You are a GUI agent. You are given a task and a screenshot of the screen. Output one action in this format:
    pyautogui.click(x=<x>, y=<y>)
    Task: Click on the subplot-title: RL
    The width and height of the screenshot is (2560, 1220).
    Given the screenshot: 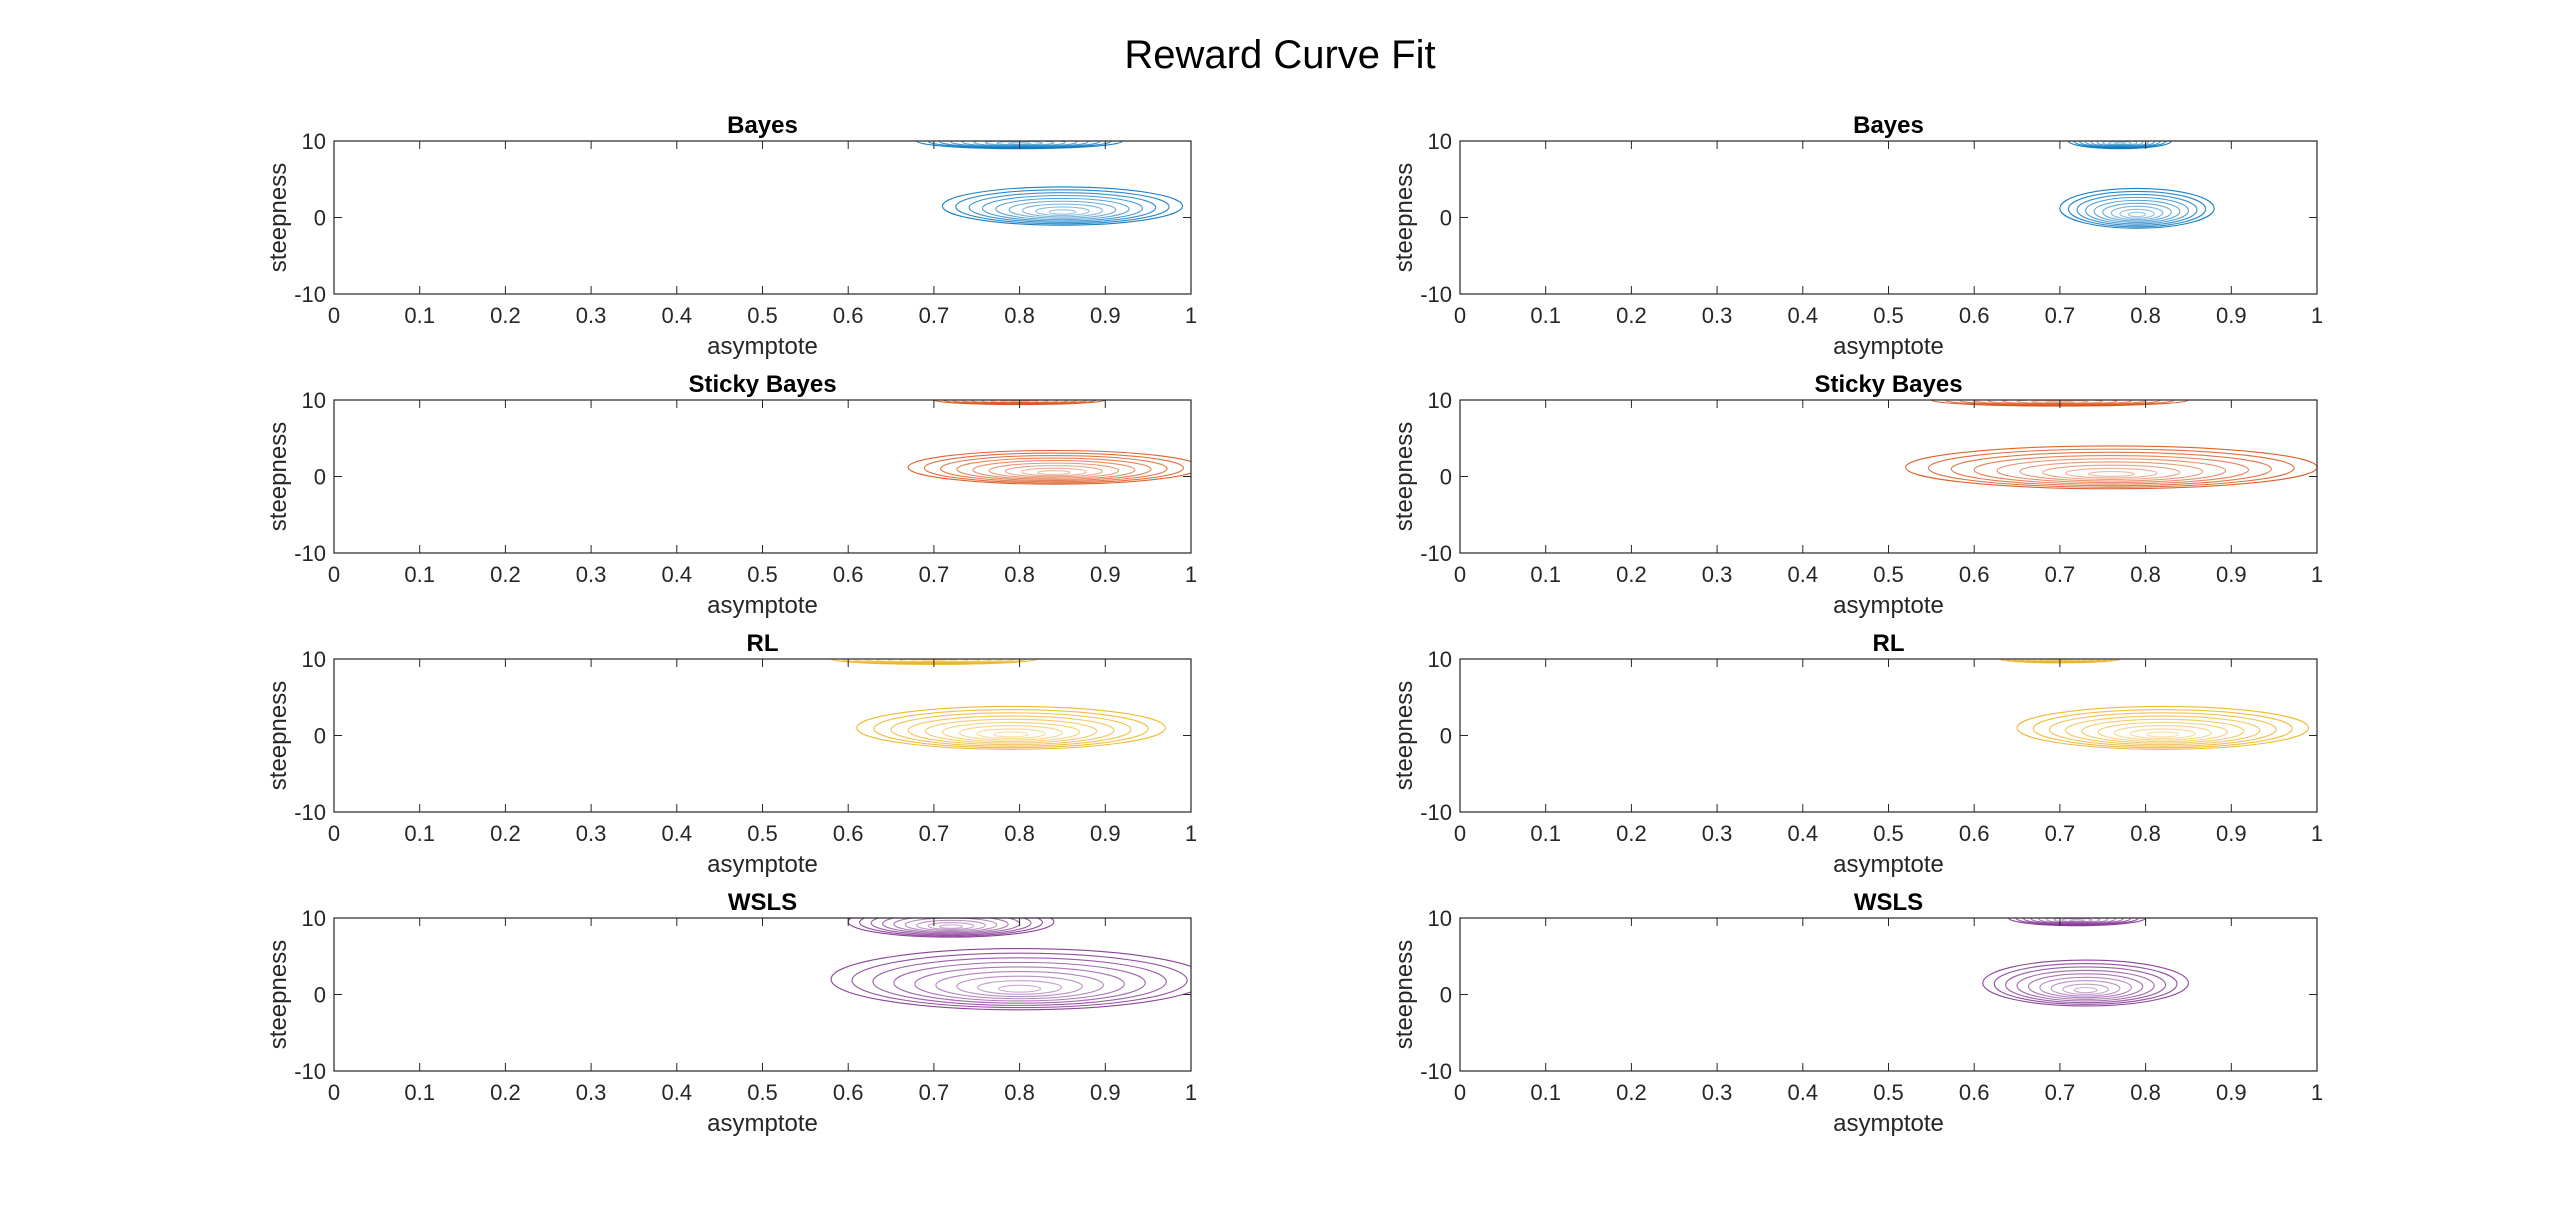 What is the action you would take?
    pyautogui.click(x=1889, y=643)
    